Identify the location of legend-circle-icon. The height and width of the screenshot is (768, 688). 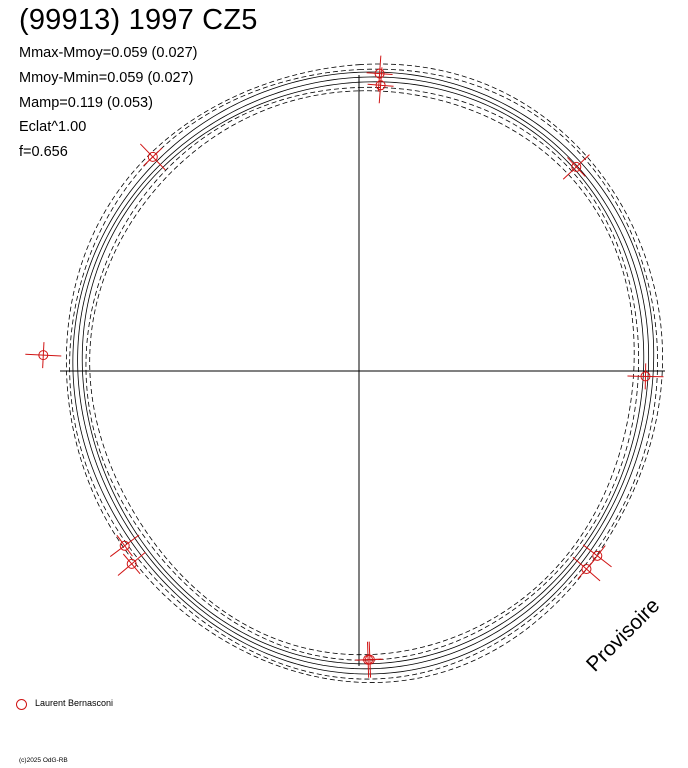
(21, 704).